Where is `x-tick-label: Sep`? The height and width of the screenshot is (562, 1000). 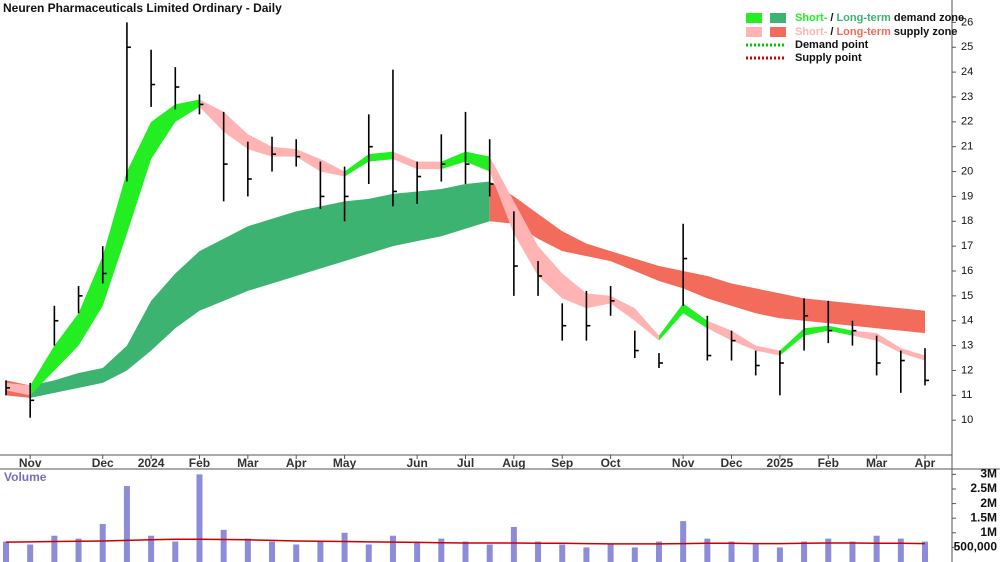
x-tick-label: Sep is located at coordinates (562, 463).